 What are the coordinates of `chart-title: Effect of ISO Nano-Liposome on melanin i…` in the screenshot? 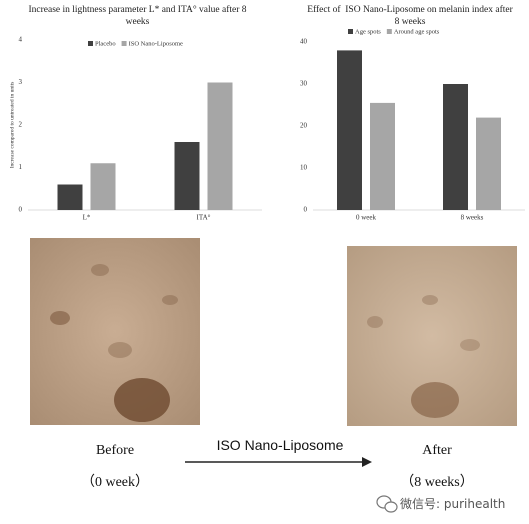 It's located at (411, 16).